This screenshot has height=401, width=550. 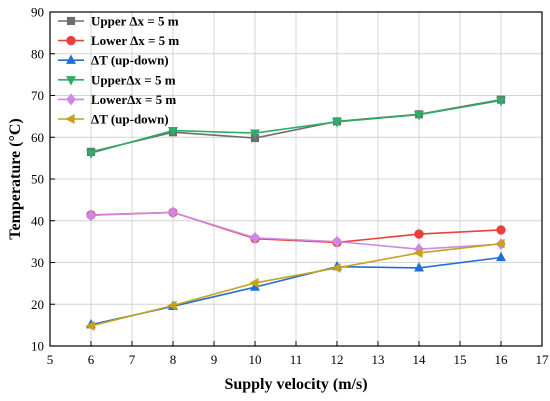 I want to click on legend-label: Upper Δx = 5 m, so click(x=135, y=21).